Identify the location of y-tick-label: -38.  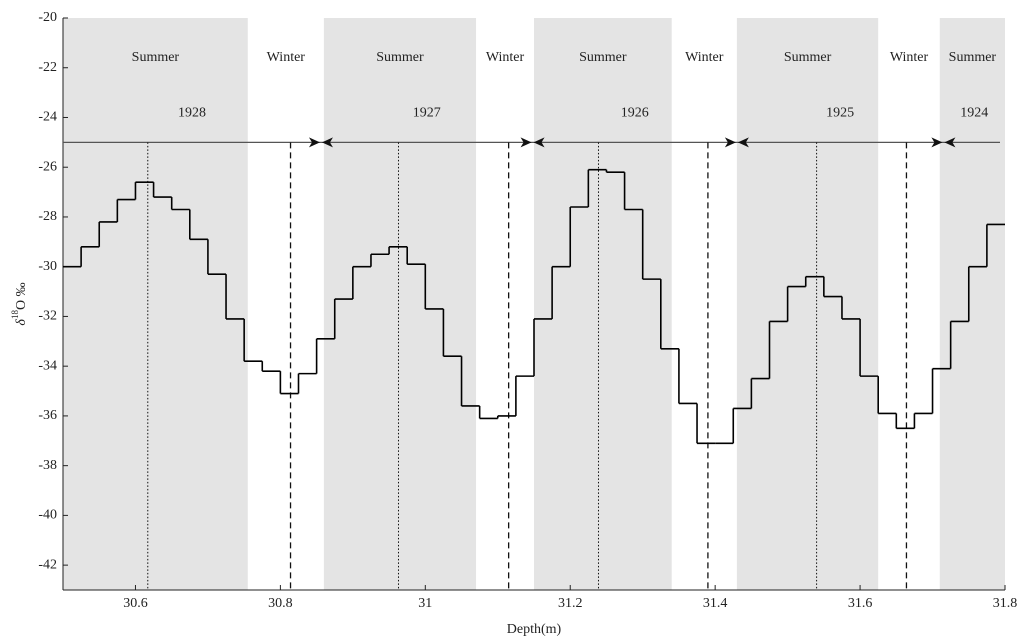
(47, 465).